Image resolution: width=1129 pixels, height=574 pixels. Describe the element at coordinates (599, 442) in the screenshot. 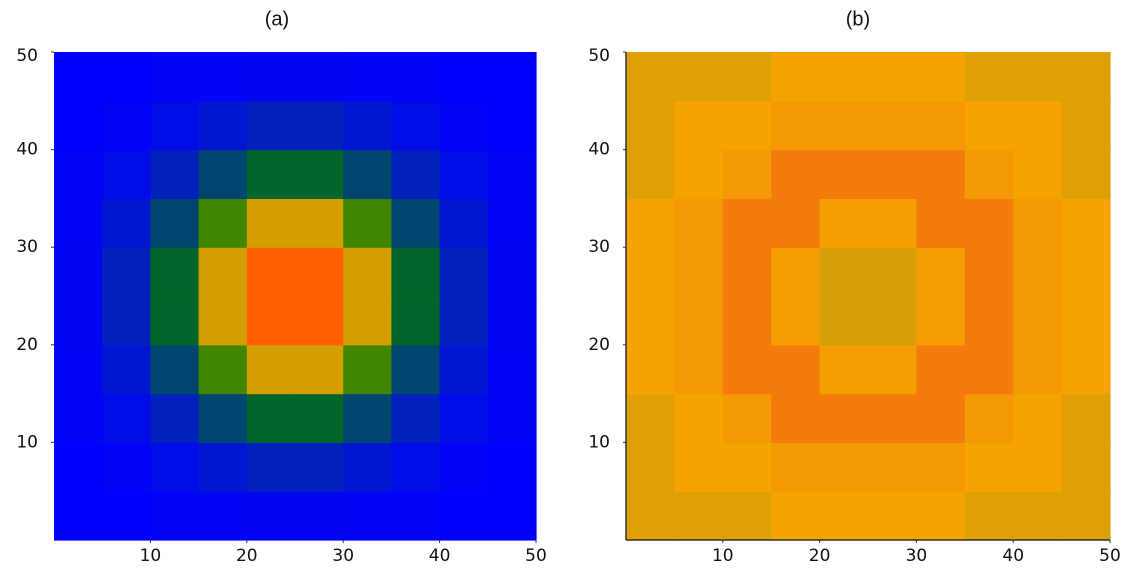

I see `y-tick-label: 10` at that location.